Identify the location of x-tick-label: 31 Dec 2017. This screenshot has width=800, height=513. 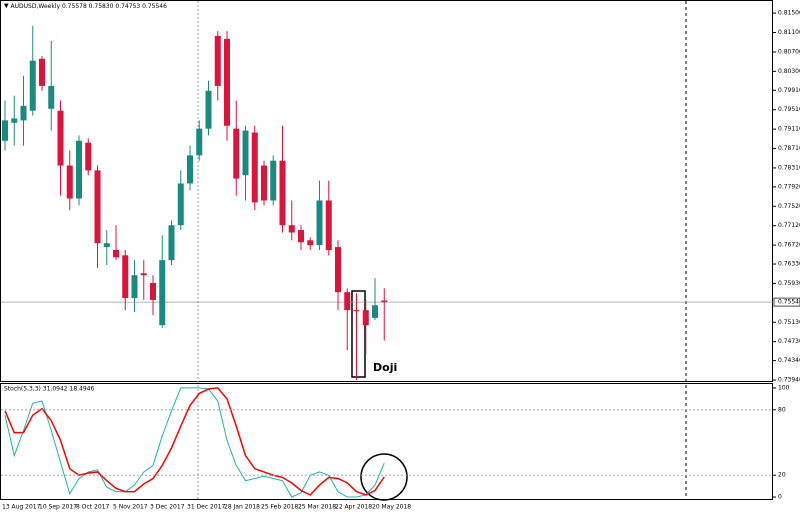
(206, 507).